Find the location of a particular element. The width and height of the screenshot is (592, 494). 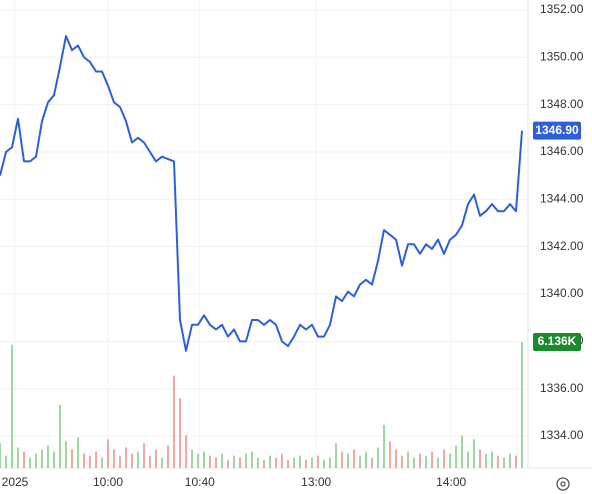

y-tick-label: 1352.00 is located at coordinates (562, 9).